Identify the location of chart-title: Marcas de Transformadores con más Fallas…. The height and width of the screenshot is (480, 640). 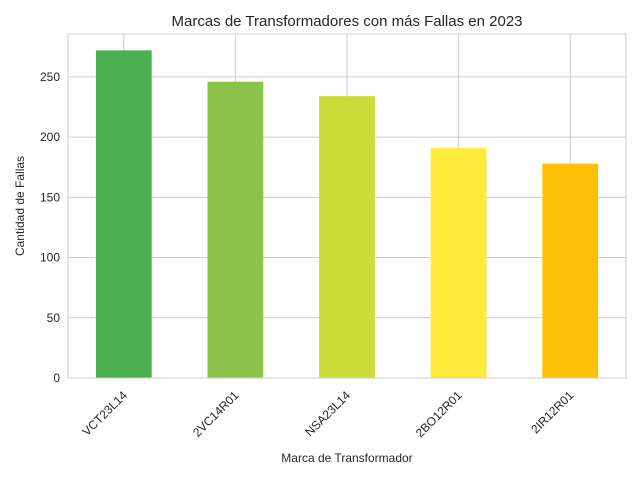
(347, 21).